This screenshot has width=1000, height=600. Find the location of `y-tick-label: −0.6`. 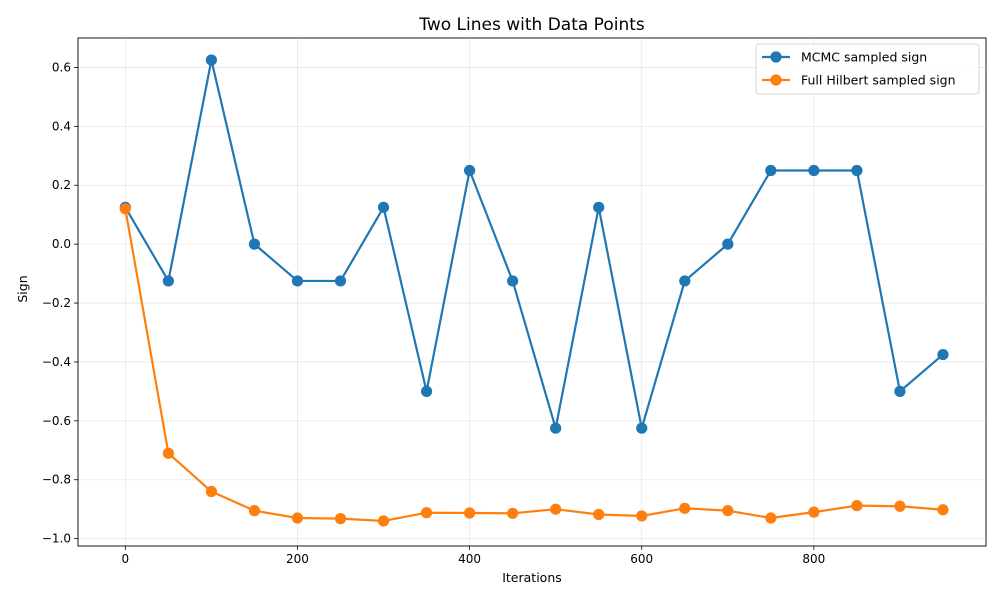

y-tick-label: −0.6 is located at coordinates (56, 421).